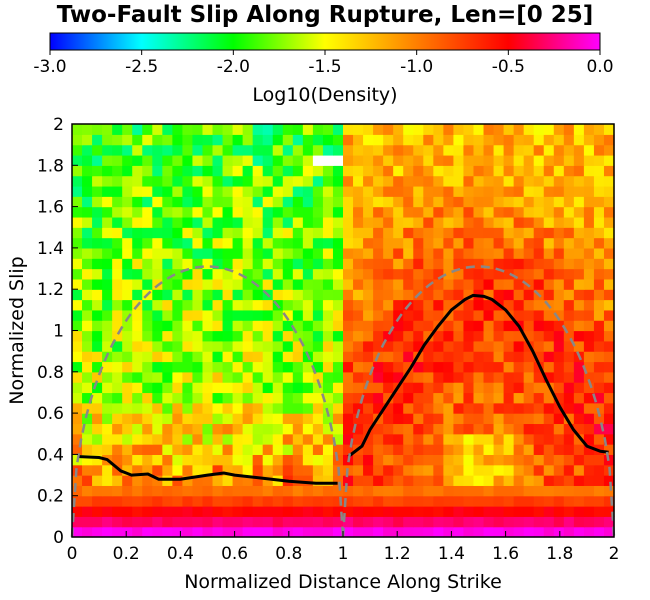  I want to click on y-tick-label: 1.8, so click(50, 166).